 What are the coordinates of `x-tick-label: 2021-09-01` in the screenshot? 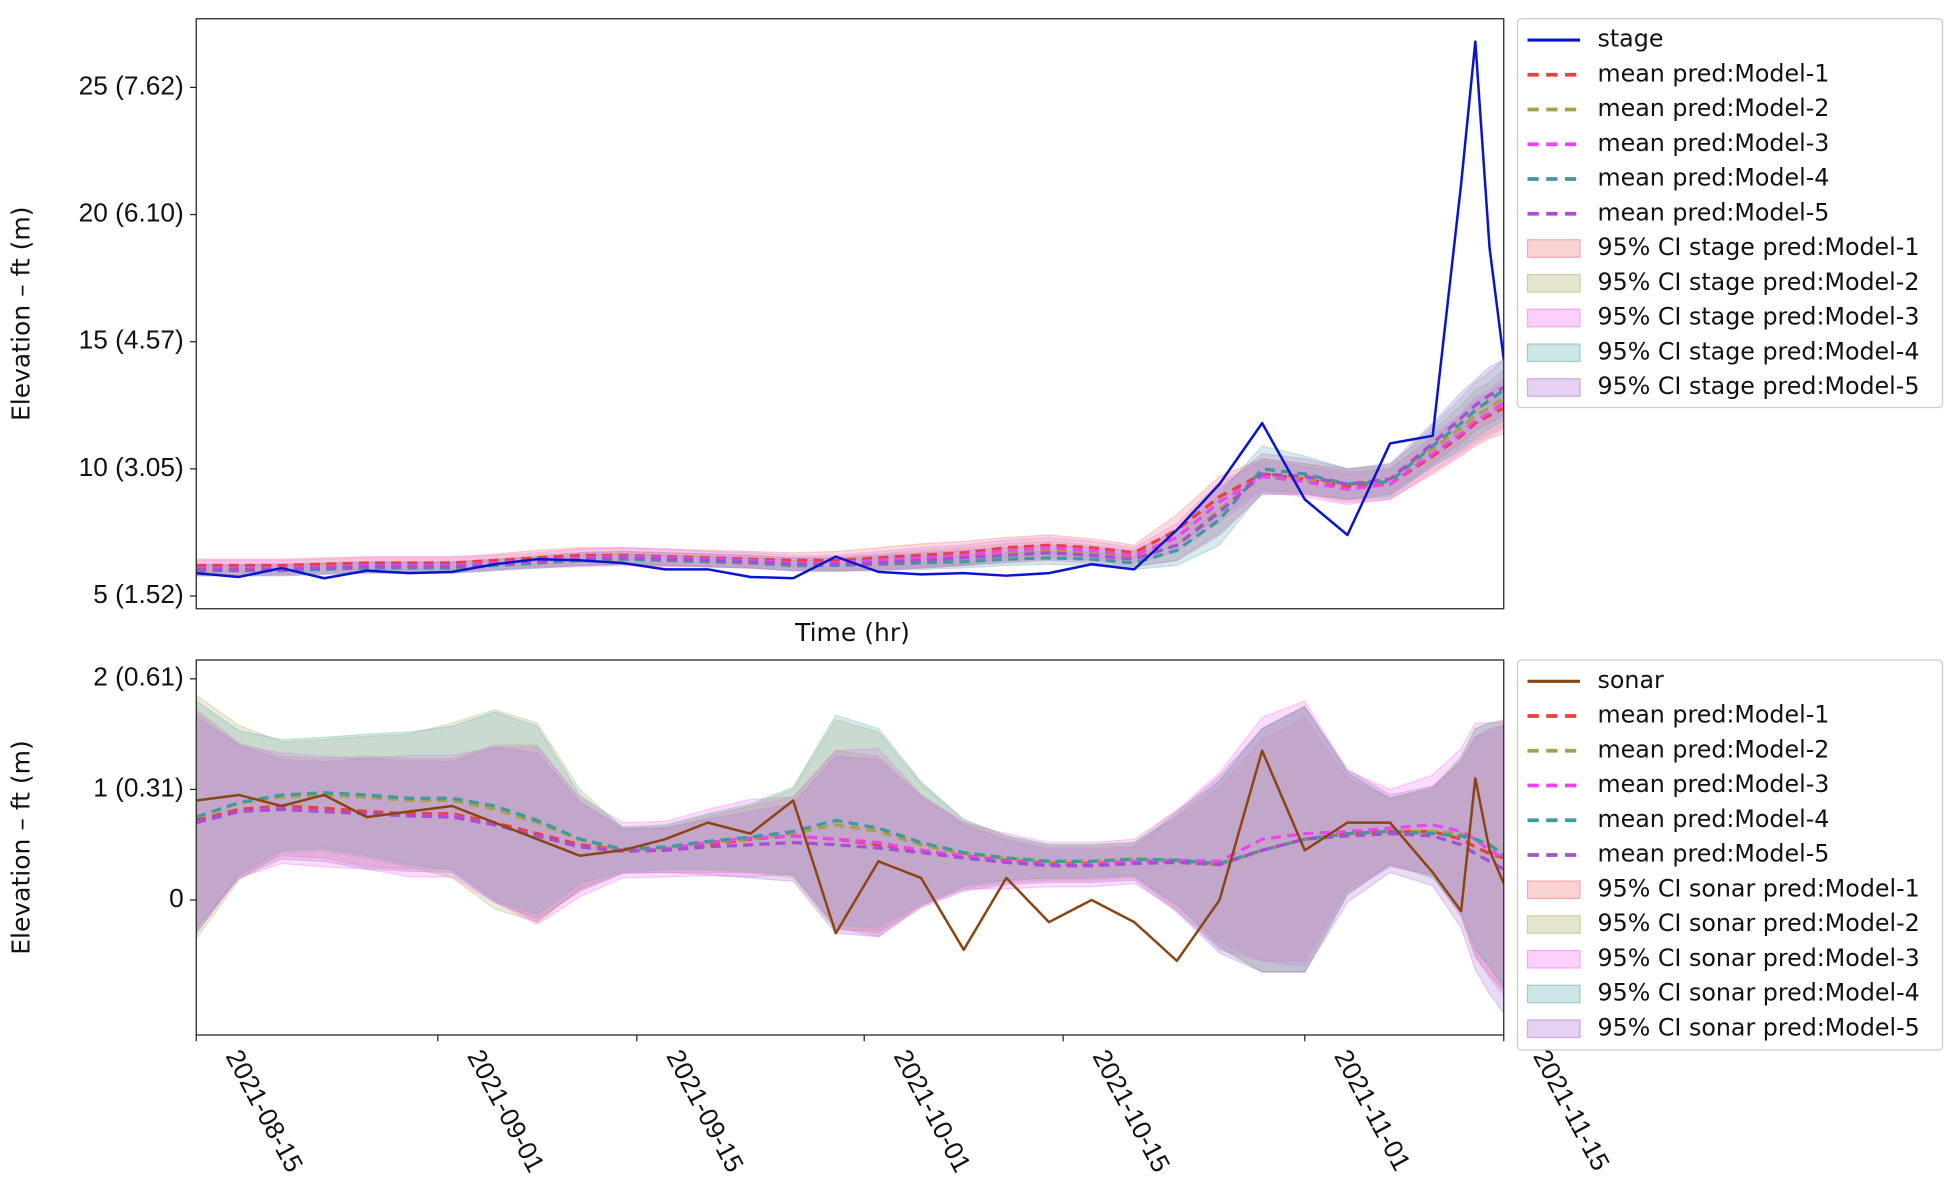 It's located at (506, 1110).